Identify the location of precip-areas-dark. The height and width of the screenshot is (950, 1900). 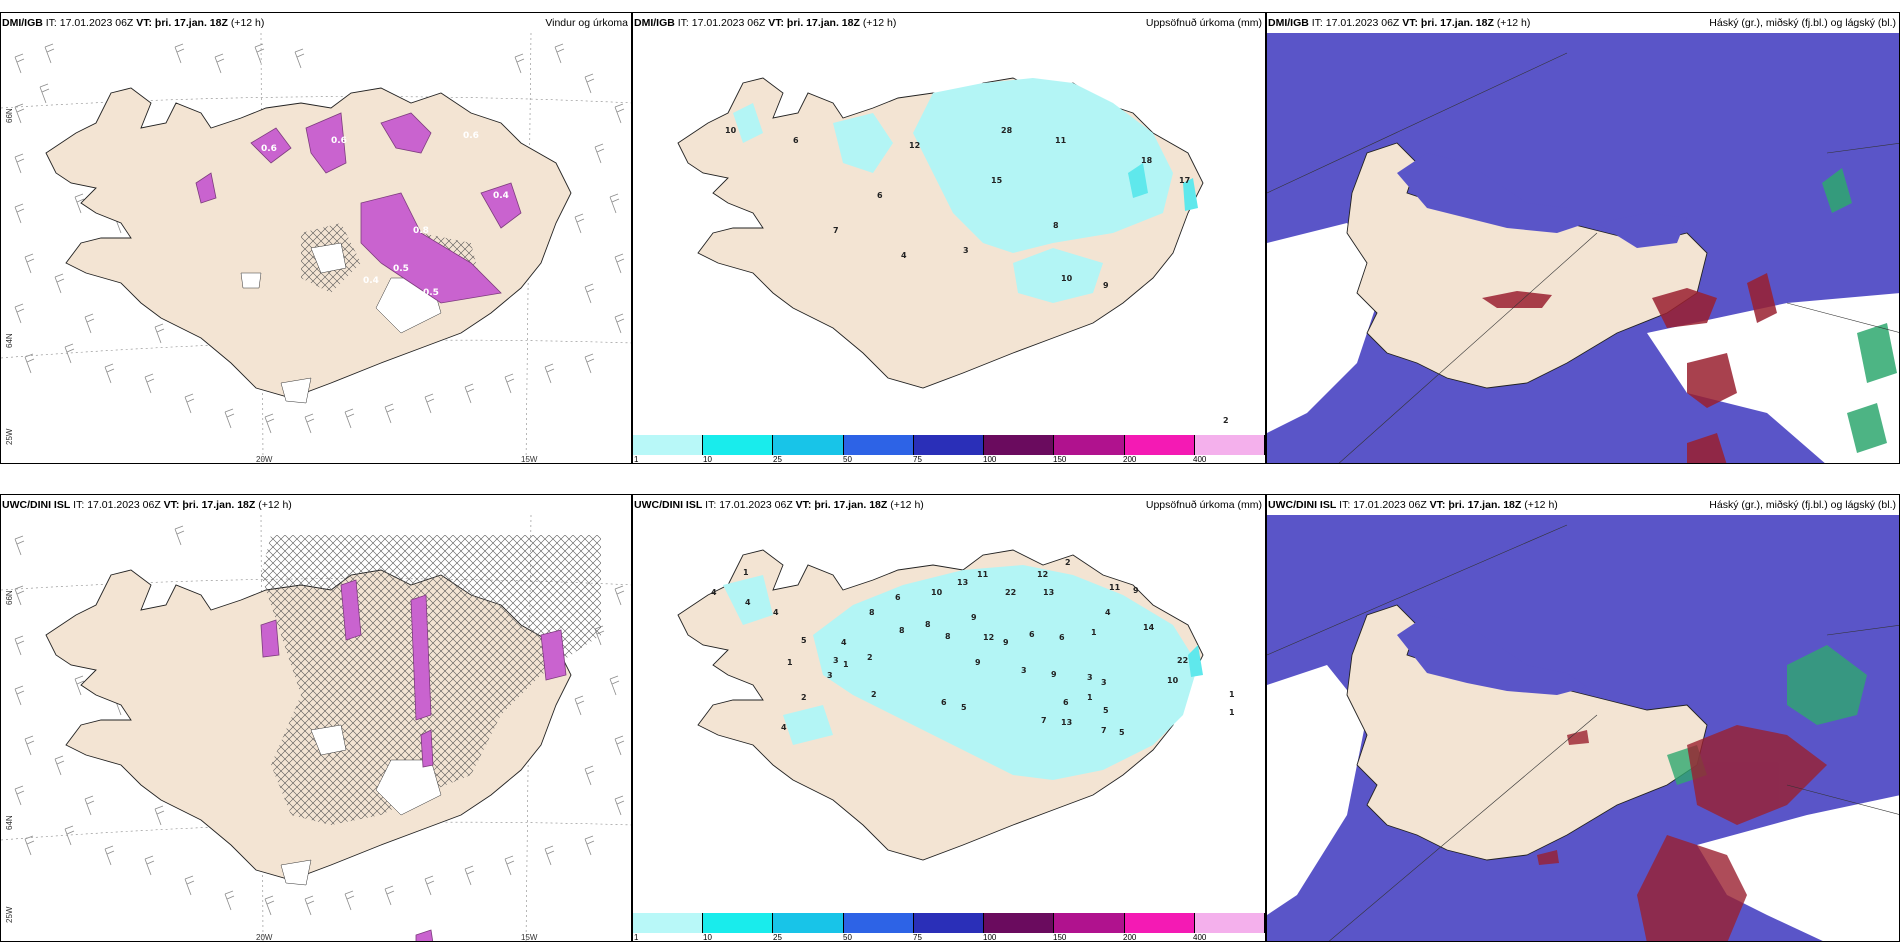
(1163, 187).